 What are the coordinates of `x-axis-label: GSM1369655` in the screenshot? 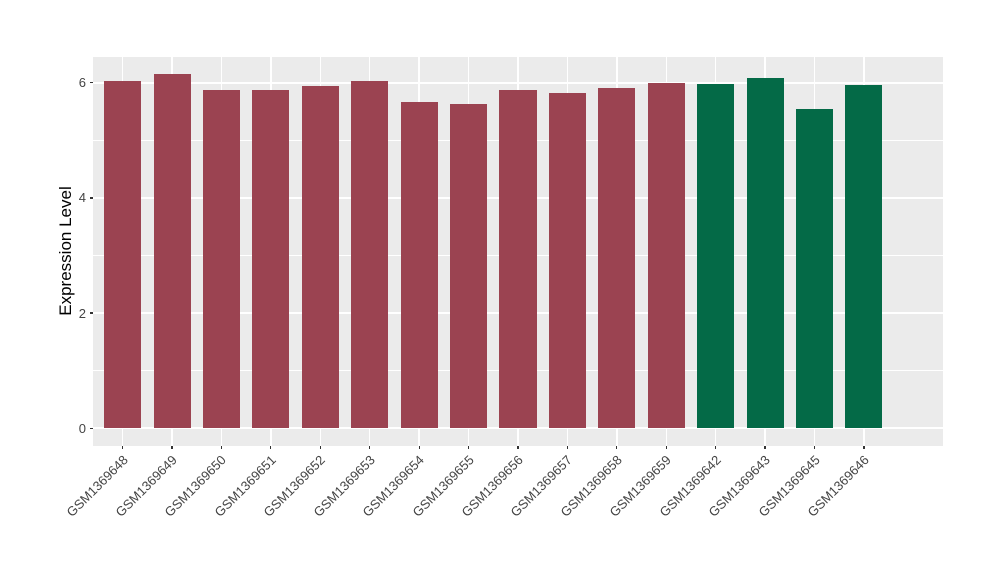 It's located at (443, 486).